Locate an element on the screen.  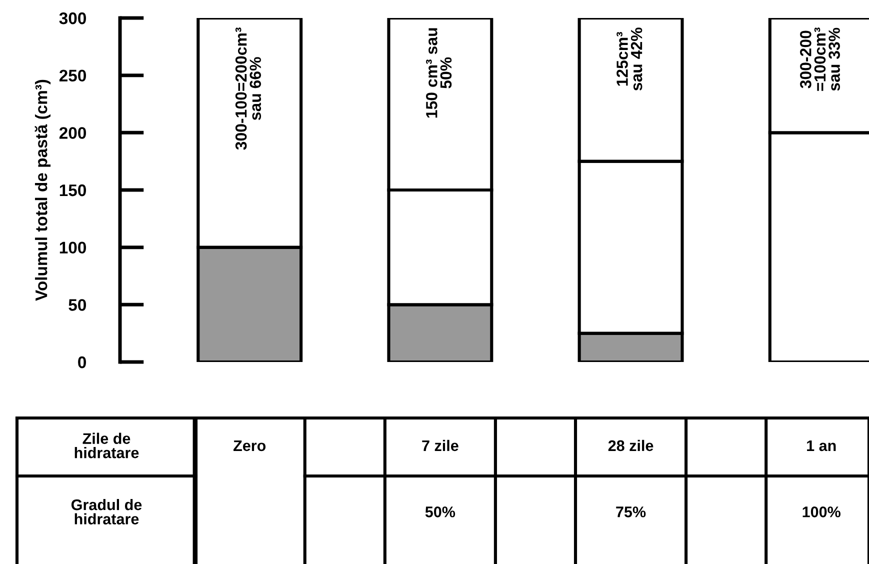
y-tick-label: 300 is located at coordinates (72, 18).